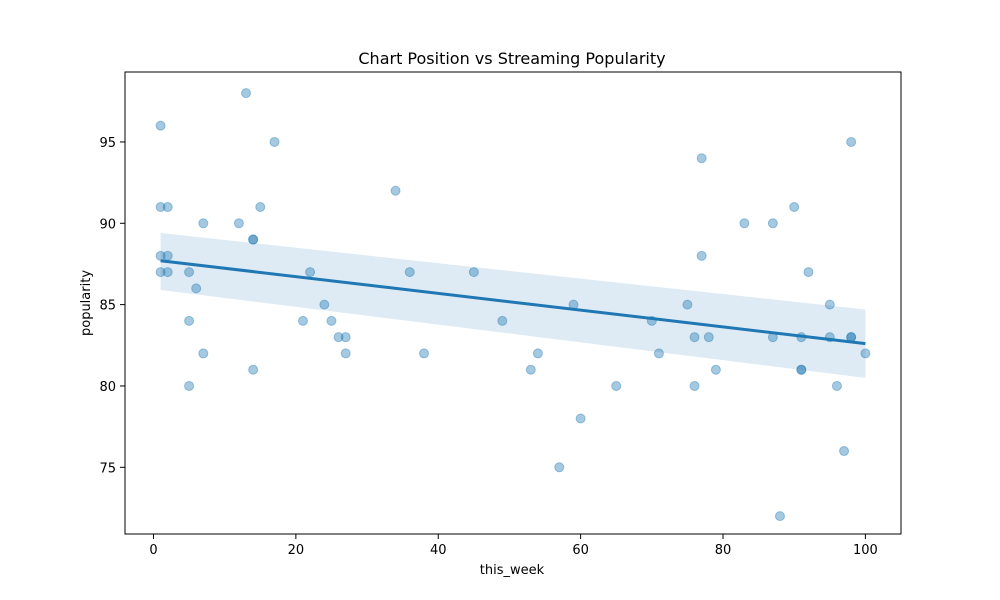  What do you see at coordinates (511, 58) in the screenshot?
I see `chart-title: Chart Position vs Streaming Popularity` at bounding box center [511, 58].